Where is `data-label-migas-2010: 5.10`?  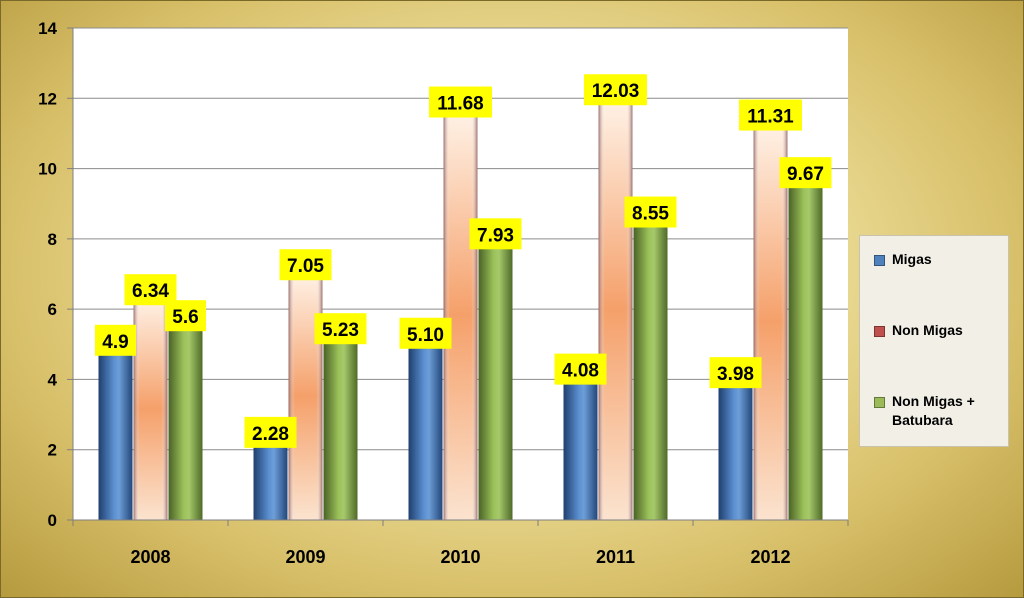
data-label-migas-2010: 5.10 is located at coordinates (425, 333).